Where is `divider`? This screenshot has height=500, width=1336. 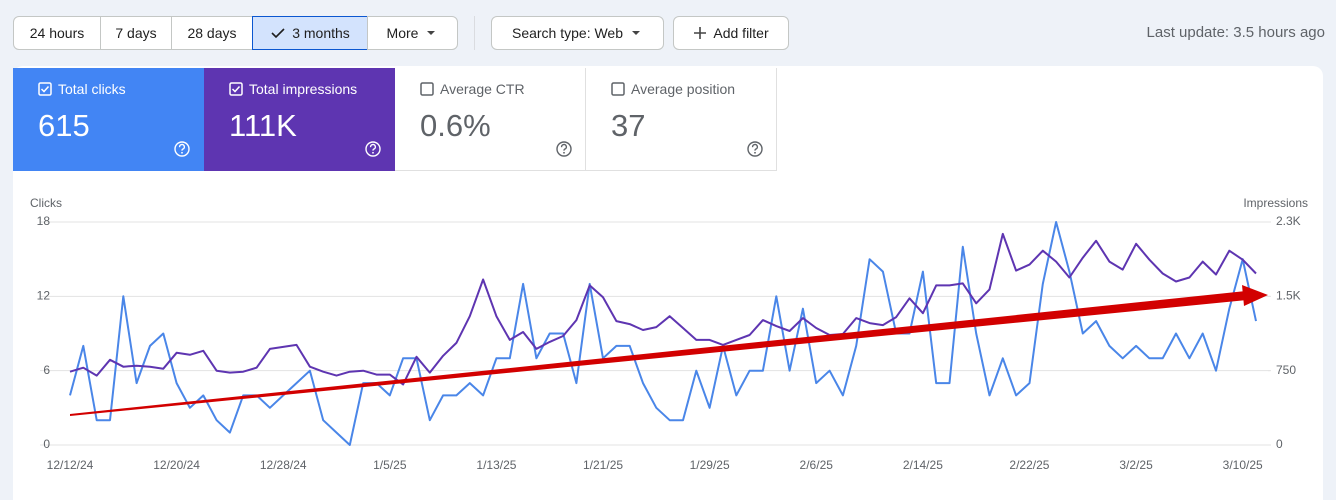
divider is located at coordinates (474, 33).